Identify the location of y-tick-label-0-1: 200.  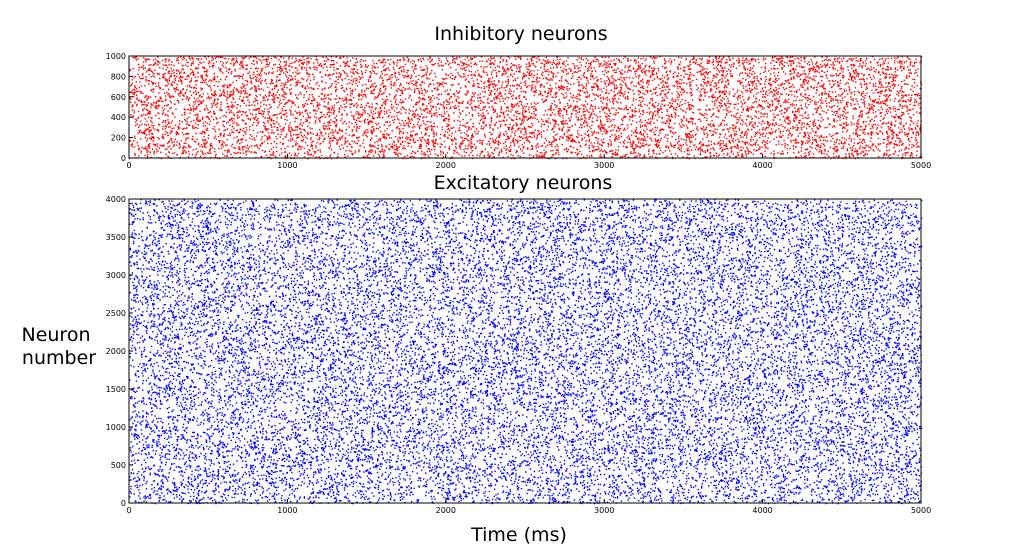
(118, 138).